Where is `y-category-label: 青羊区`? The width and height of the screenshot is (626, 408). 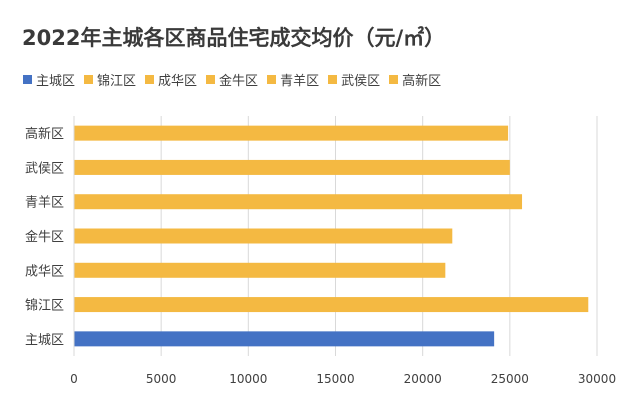
y-category-label: 青羊区 is located at coordinates (44, 203).